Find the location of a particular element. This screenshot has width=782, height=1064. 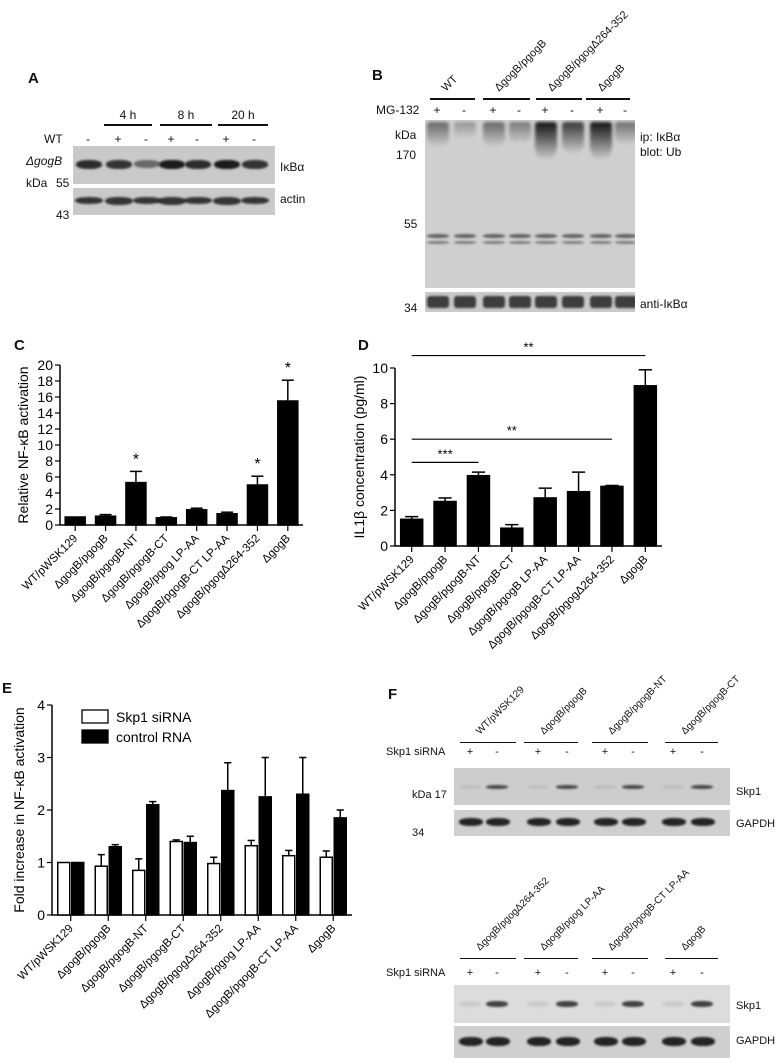

actin-blot is located at coordinates (174, 201).